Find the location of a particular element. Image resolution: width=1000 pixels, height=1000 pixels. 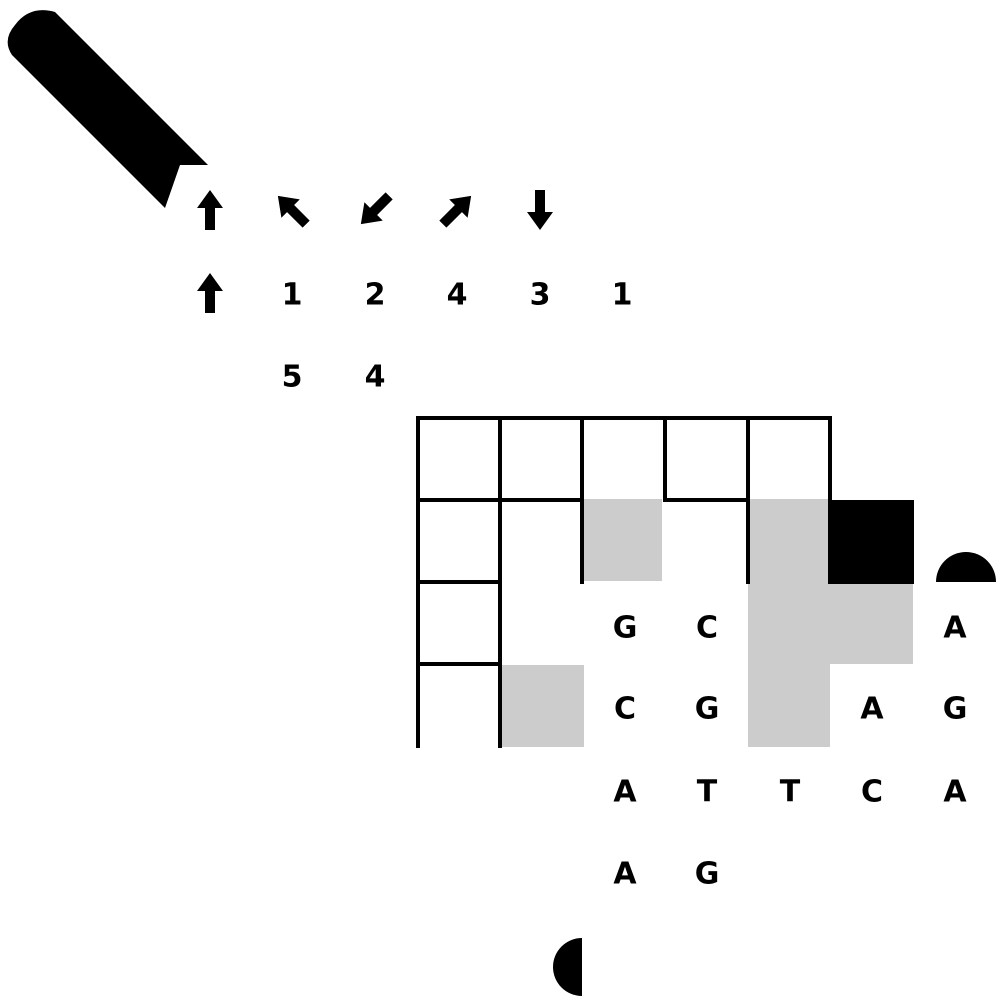

row-clue-arrow-up is located at coordinates (210, 293).